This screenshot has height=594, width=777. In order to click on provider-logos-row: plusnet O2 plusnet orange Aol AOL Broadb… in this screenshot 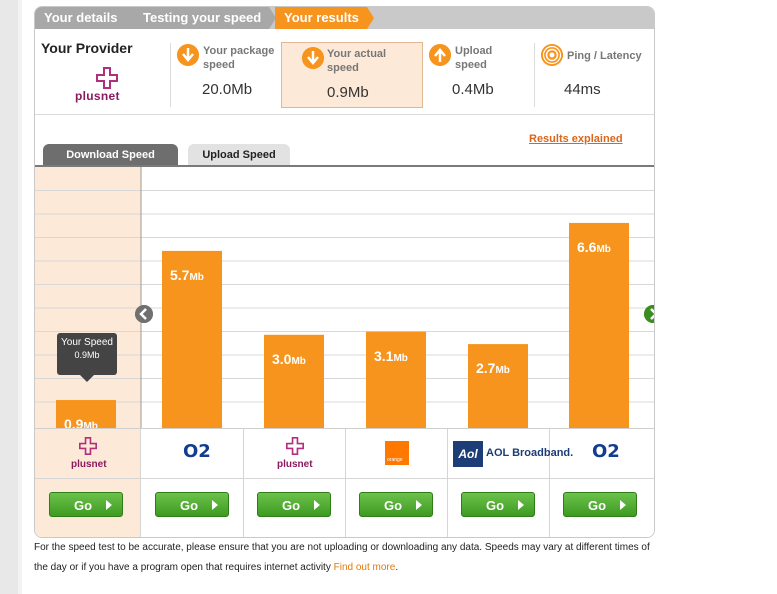, I will do `click(344, 453)`.